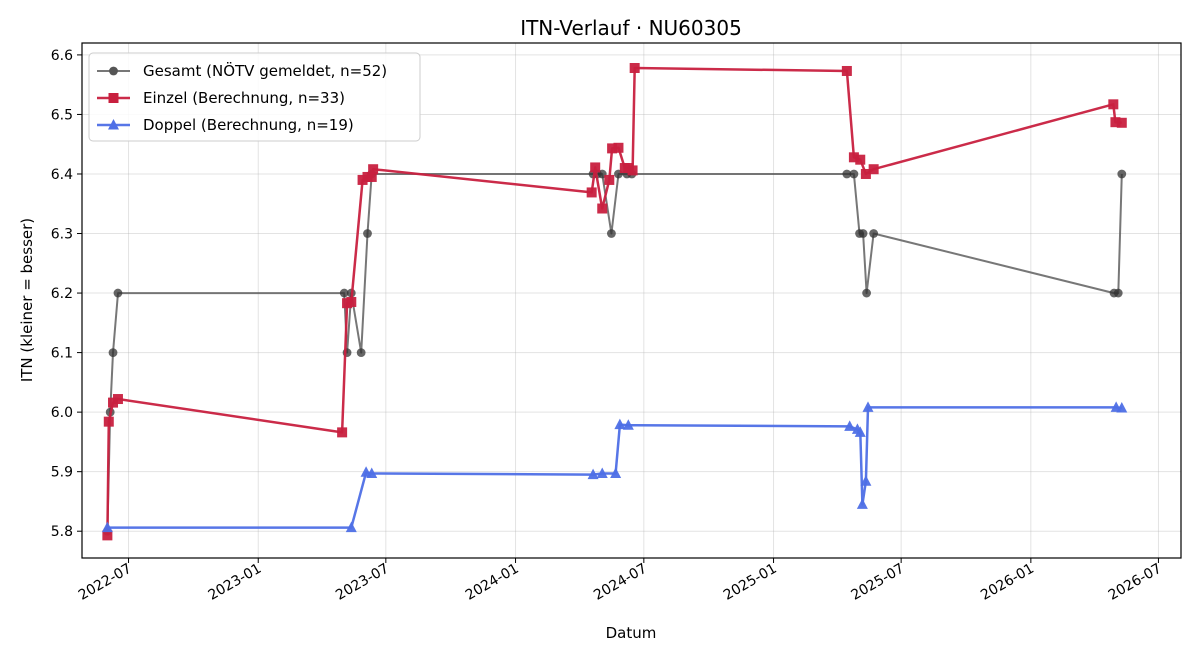 The height and width of the screenshot is (660, 1200). Describe the element at coordinates (62, 532) in the screenshot. I see `y-tick-label: 5.8` at that location.